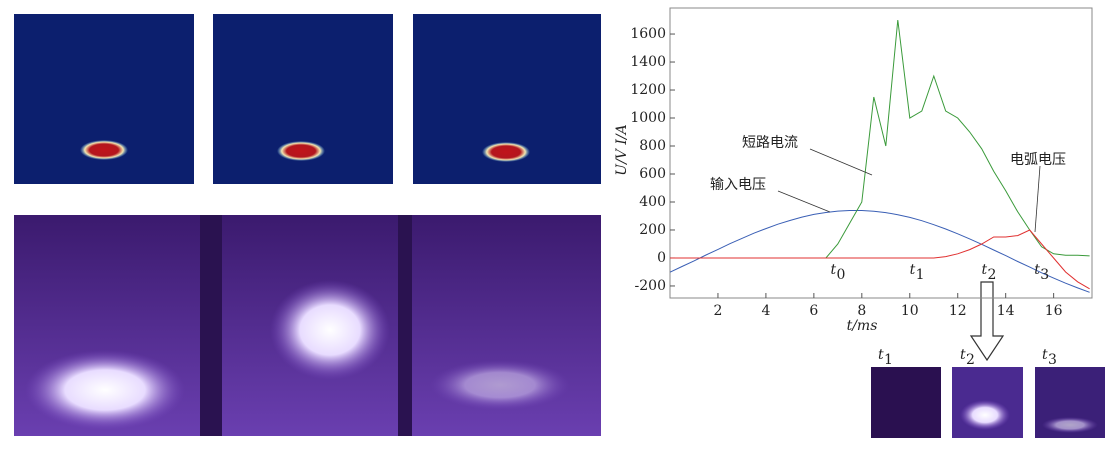 This screenshot has height=450, width=1108. I want to click on y-tick-label: 1200, so click(648, 90).